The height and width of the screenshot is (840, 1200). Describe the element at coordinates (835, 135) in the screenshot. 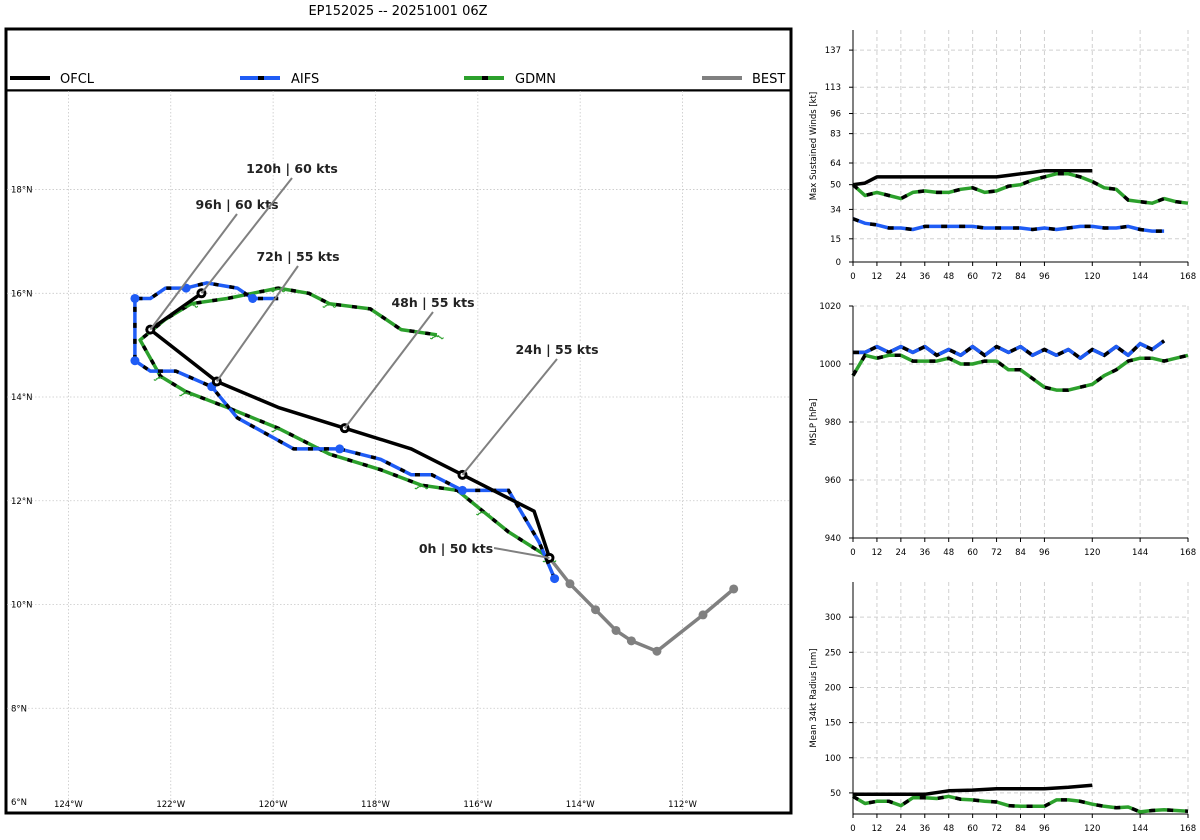

I see `panel-y-tick-label: 83` at that location.